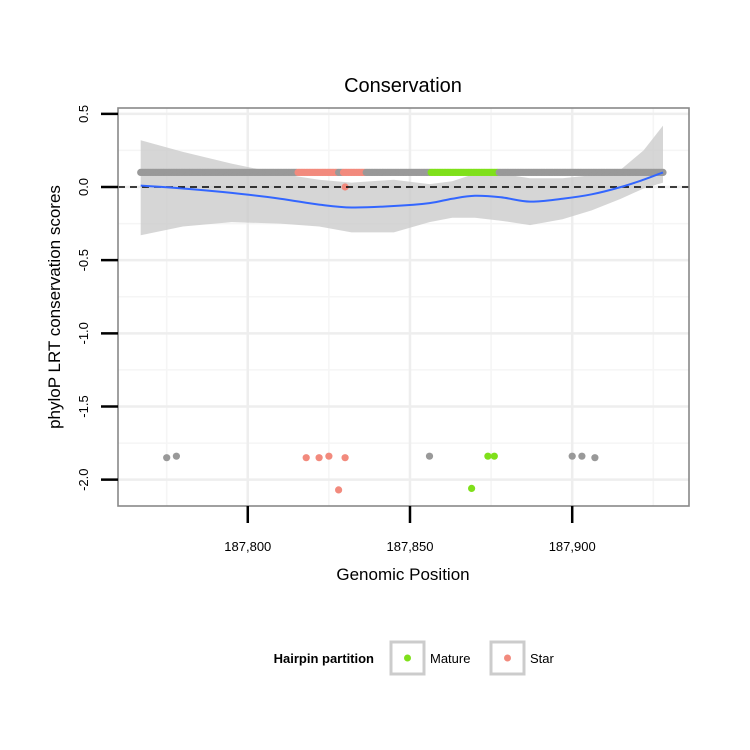 This screenshot has height=750, width=750. Describe the element at coordinates (402, 574) in the screenshot. I see `x-axis-title: Genomic Position` at that location.